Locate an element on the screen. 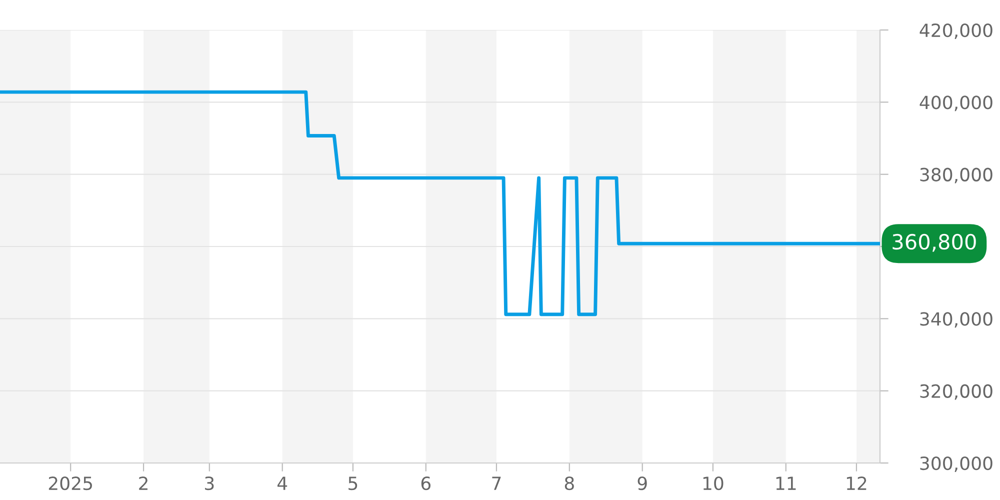  x-tick-label: 12 is located at coordinates (856, 483).